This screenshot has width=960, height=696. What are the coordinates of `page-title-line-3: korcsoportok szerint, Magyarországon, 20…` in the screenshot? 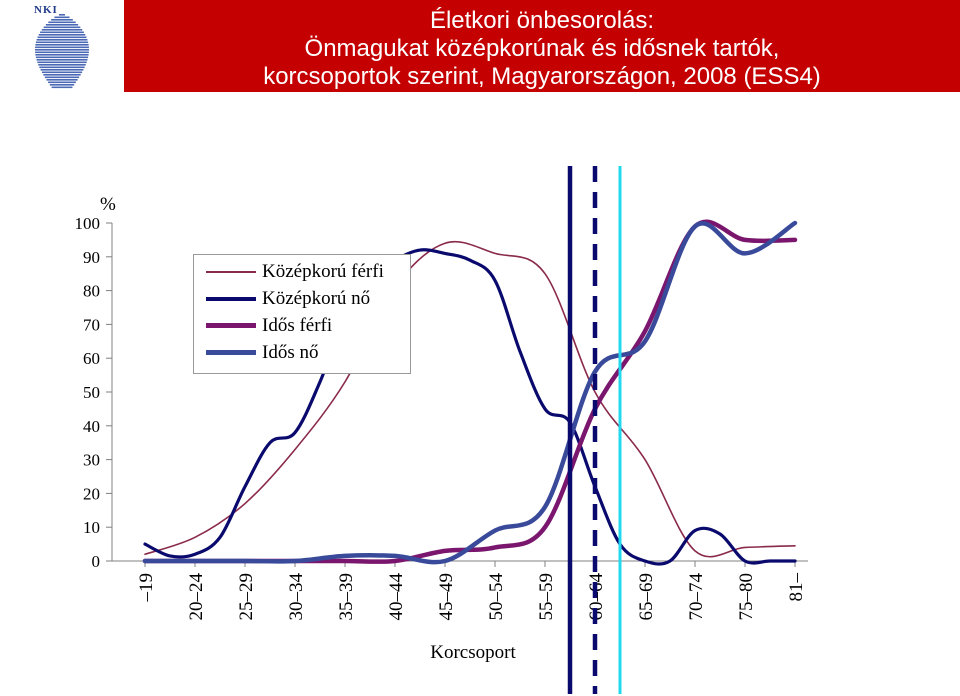 It's located at (542, 76).